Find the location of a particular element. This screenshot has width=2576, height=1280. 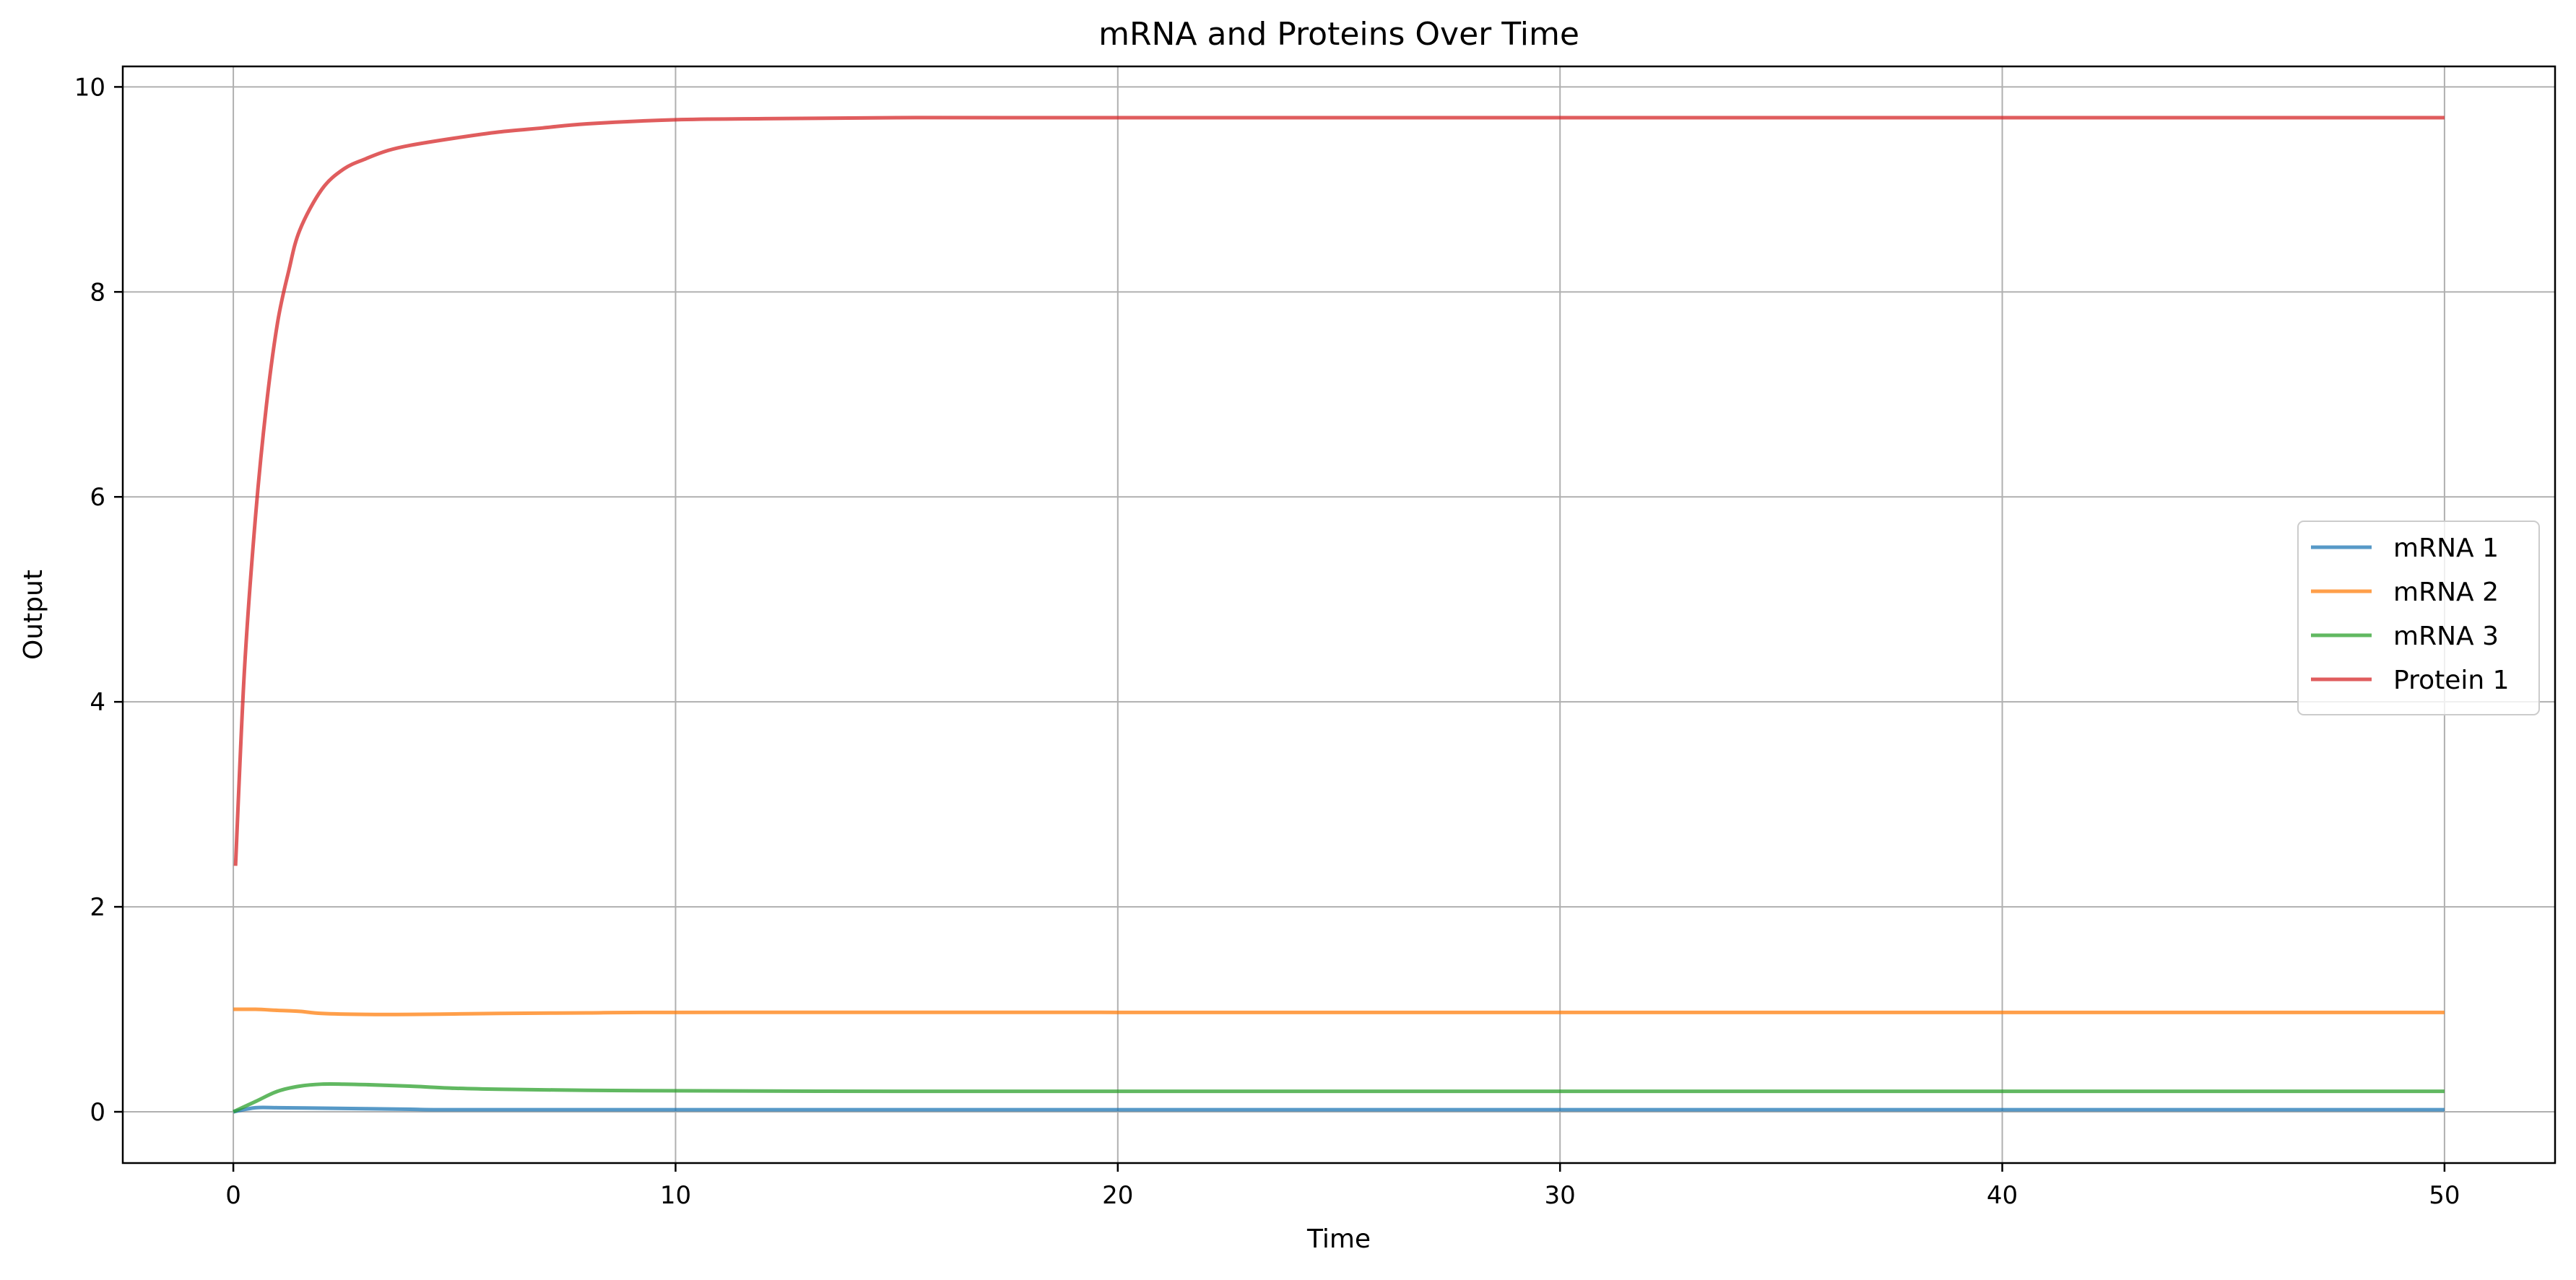

x-tick-label: 40 is located at coordinates (2002, 1195).